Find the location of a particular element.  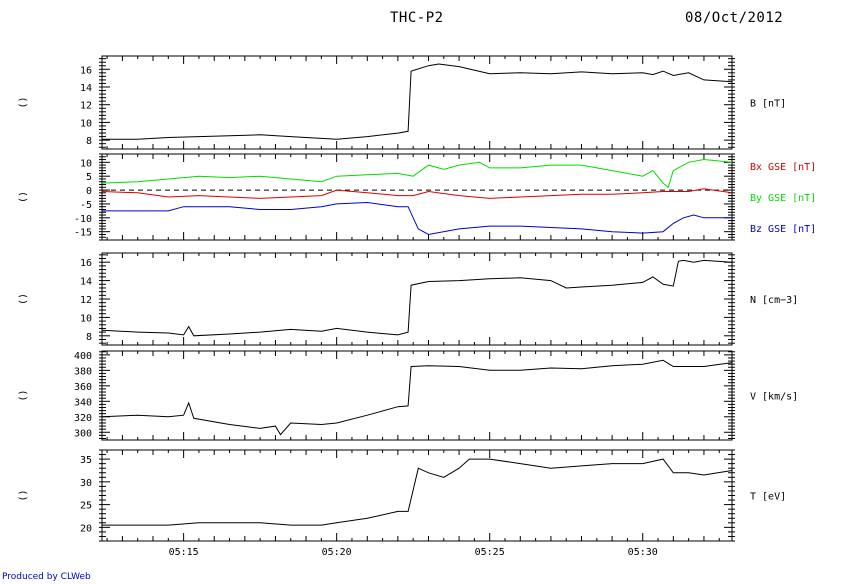

series-label: B [nT] is located at coordinates (768, 104).